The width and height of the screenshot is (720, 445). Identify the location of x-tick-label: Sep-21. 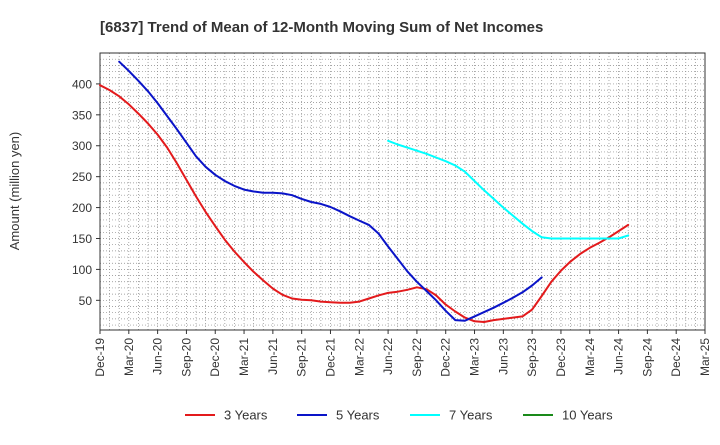
(302, 357).